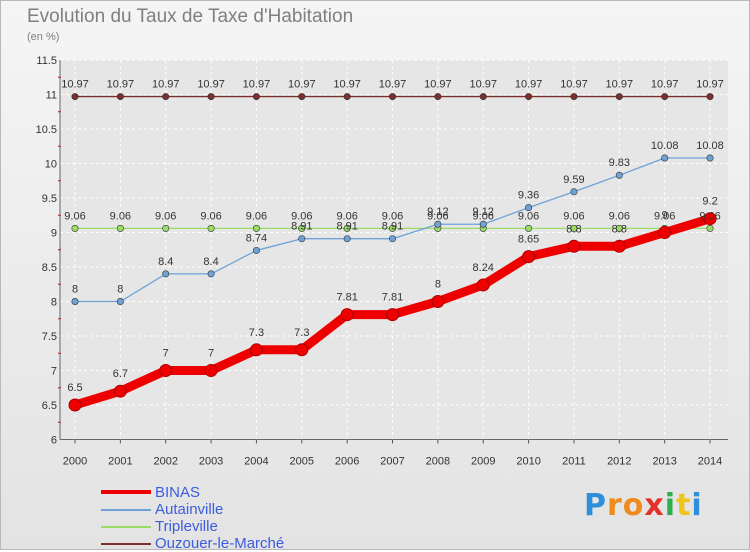  I want to click on legend-label-tripleville: Tripleville, so click(186, 526).